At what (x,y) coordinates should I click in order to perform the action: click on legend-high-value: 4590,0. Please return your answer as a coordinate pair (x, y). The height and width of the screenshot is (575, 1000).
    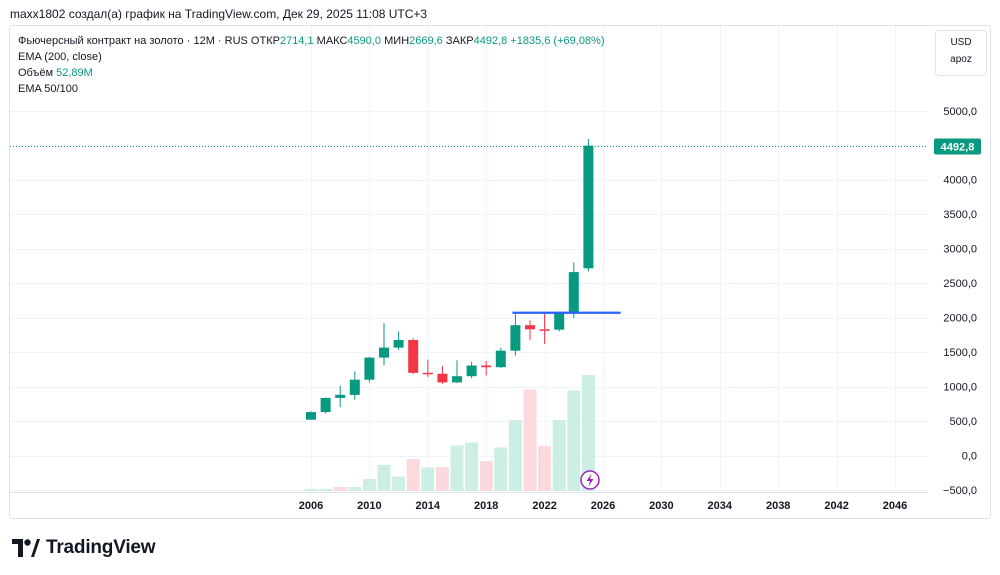
    Looking at the image, I should click on (364, 41).